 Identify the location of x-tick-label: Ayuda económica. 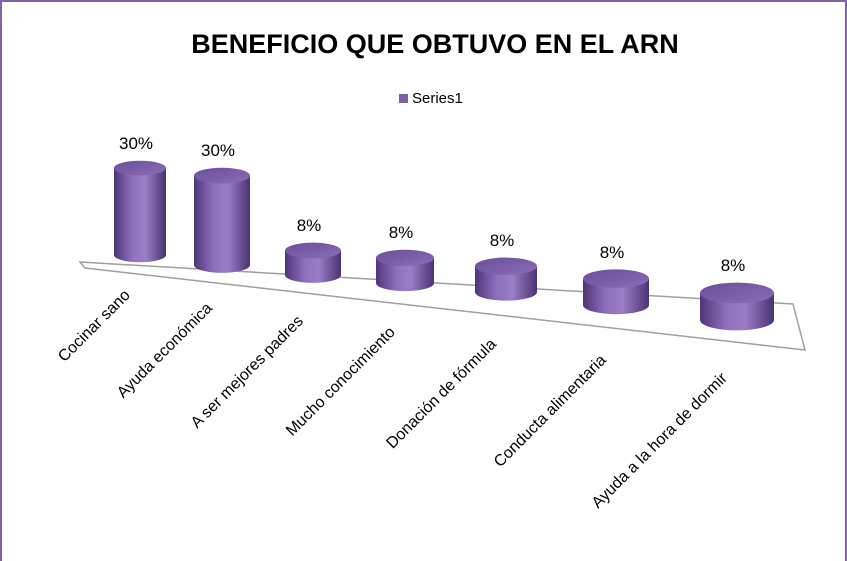
(165, 351).